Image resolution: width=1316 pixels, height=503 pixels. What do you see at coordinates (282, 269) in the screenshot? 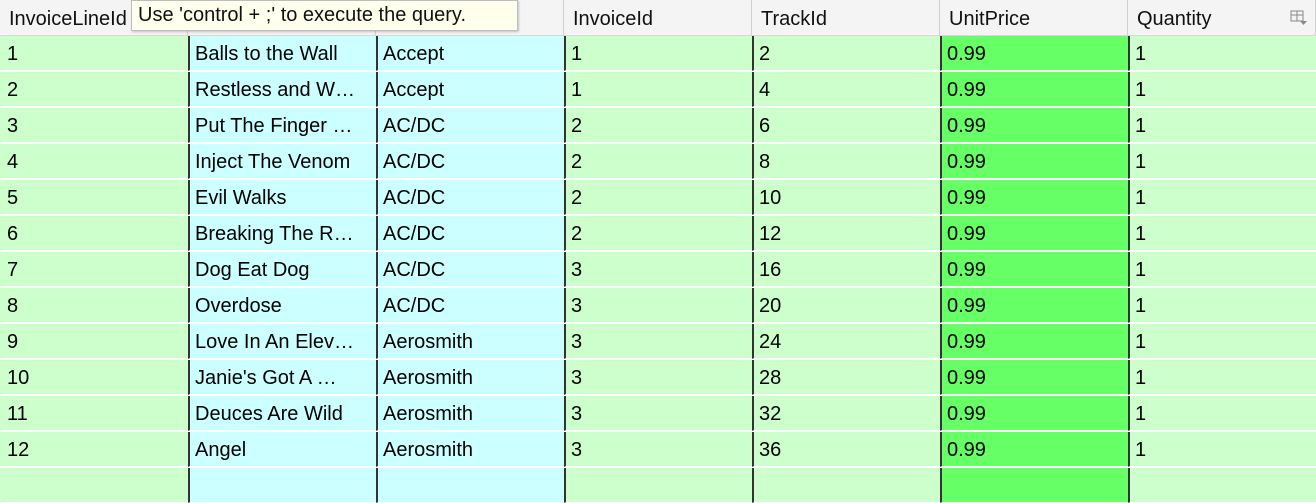
I see `cell: Dog Eat Dog` at bounding box center [282, 269].